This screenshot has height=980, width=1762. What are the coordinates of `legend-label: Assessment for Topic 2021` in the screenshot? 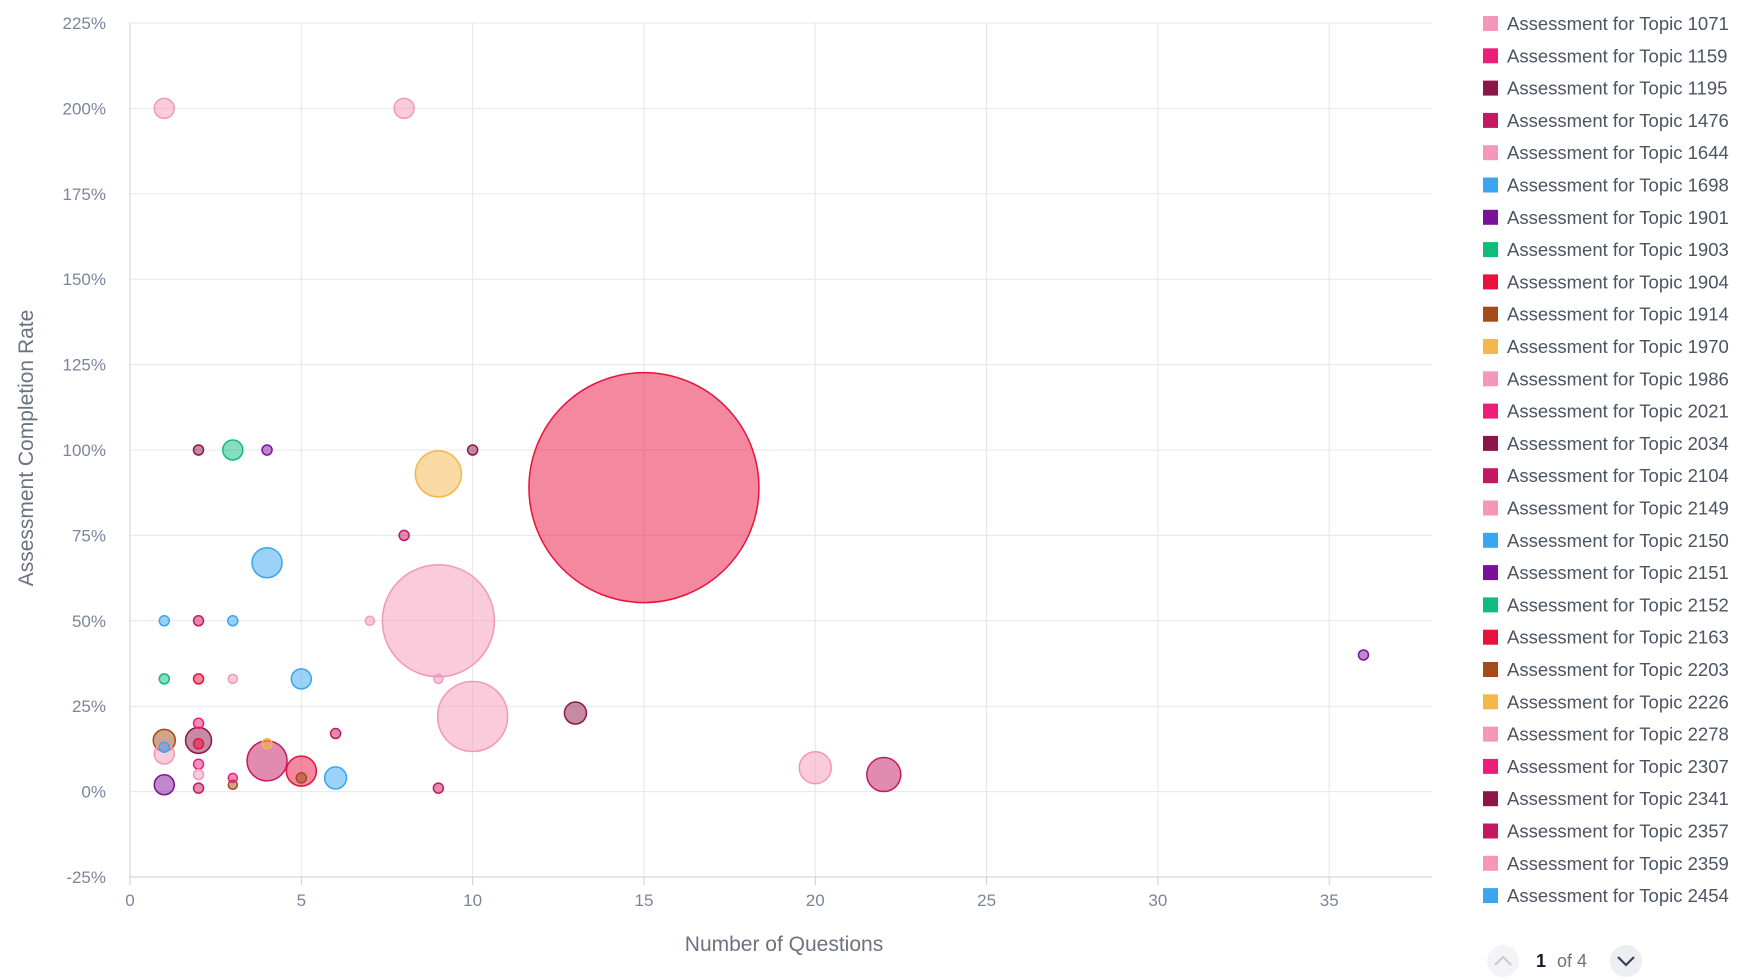 It's located at (1618, 411).